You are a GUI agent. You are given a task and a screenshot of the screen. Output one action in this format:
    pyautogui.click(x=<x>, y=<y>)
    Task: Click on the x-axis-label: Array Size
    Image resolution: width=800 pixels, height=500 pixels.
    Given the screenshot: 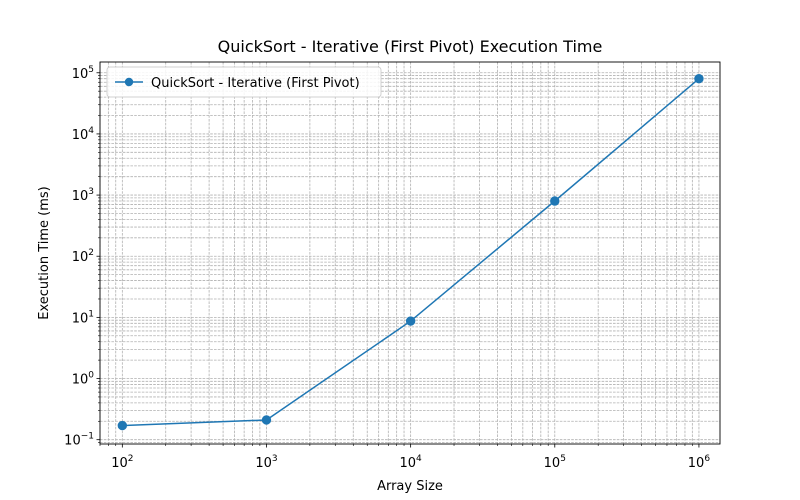 What is the action you would take?
    pyautogui.click(x=410, y=486)
    